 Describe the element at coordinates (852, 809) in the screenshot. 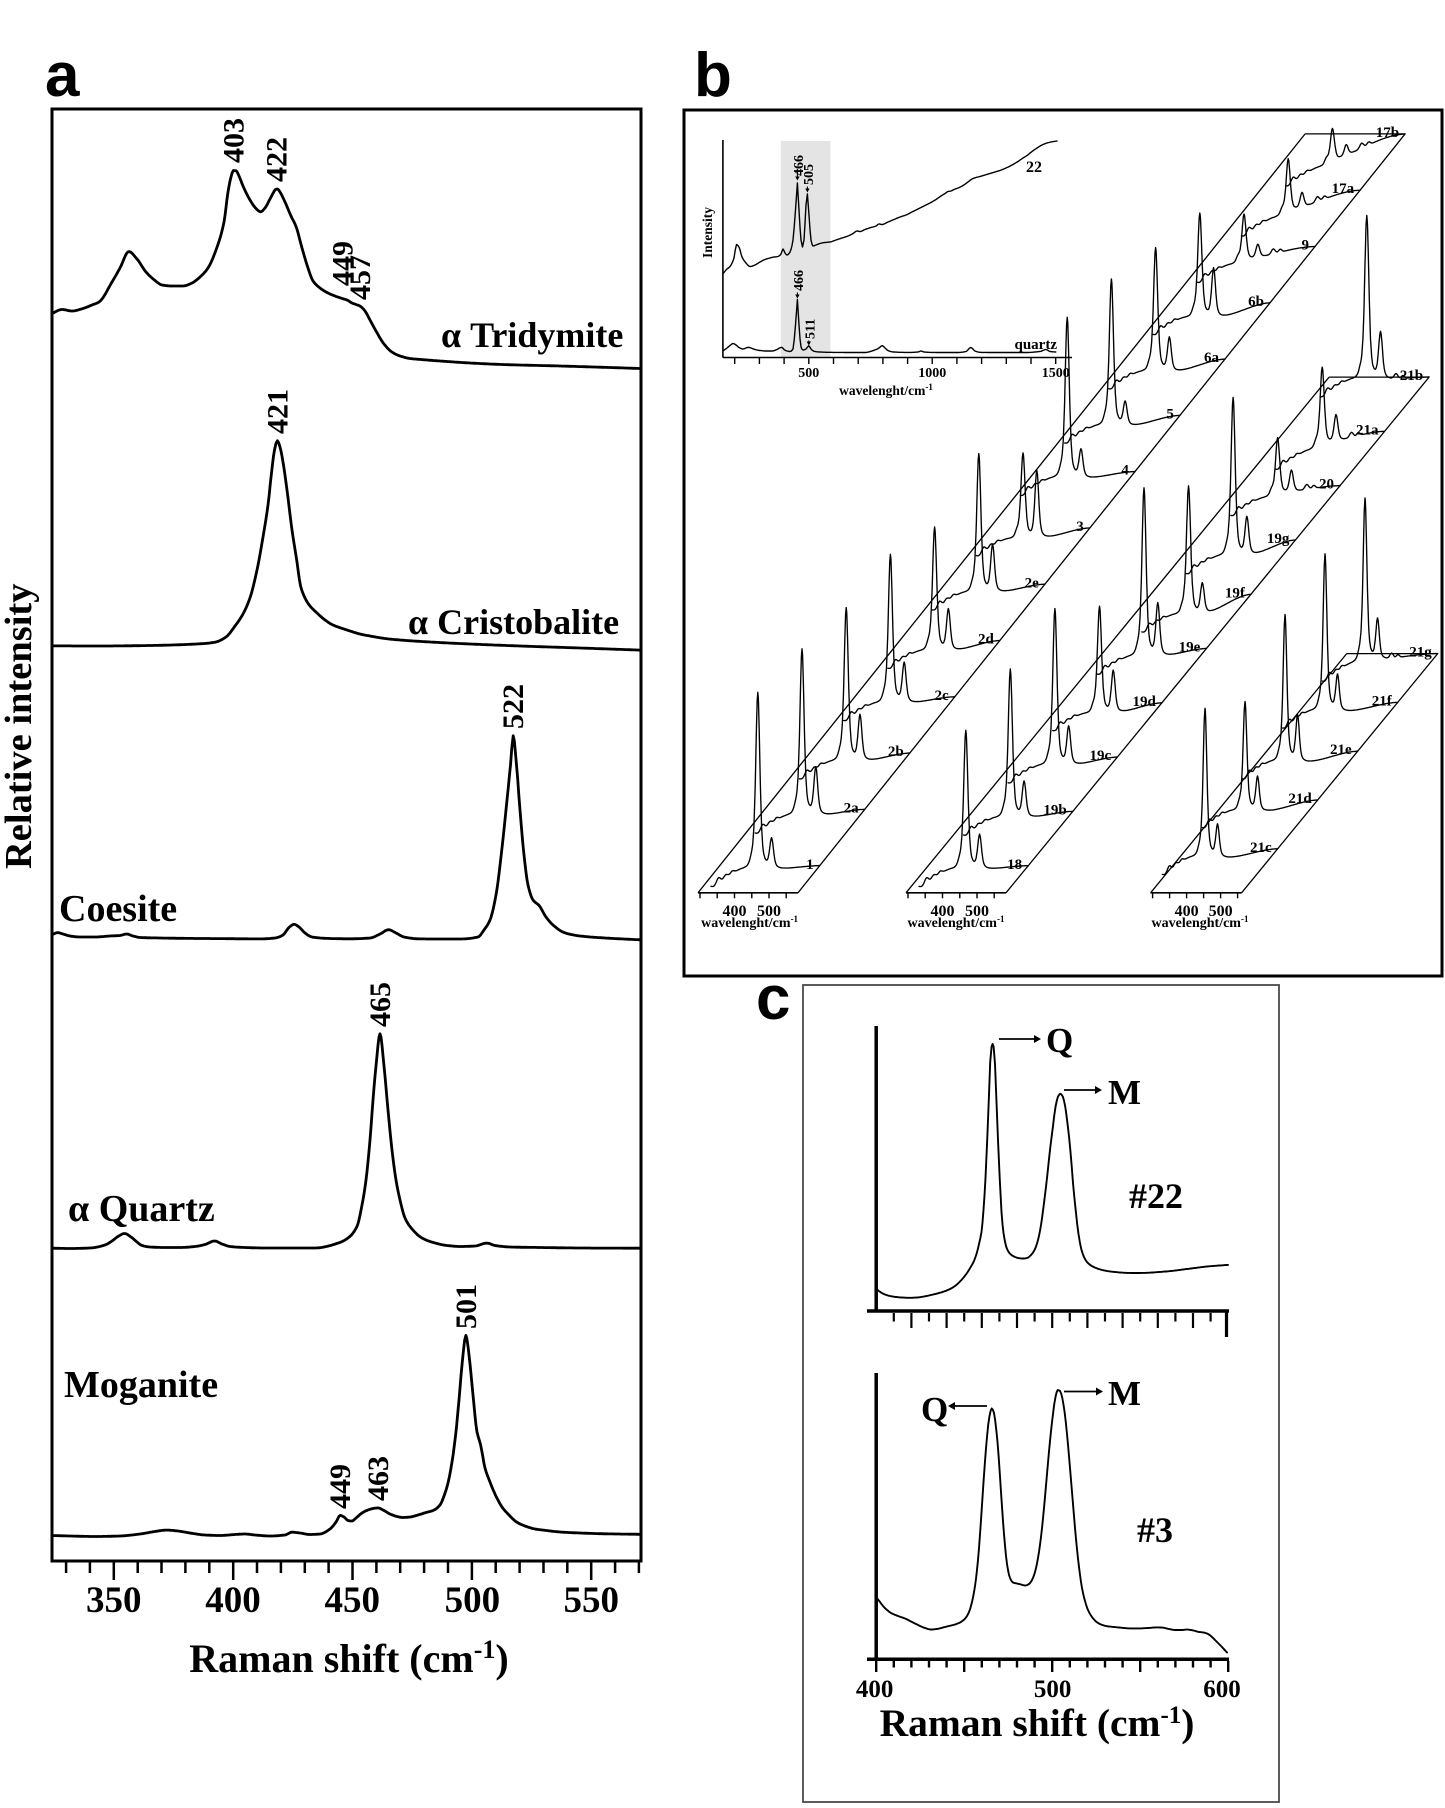

I see `svg-text: 2a` at that location.